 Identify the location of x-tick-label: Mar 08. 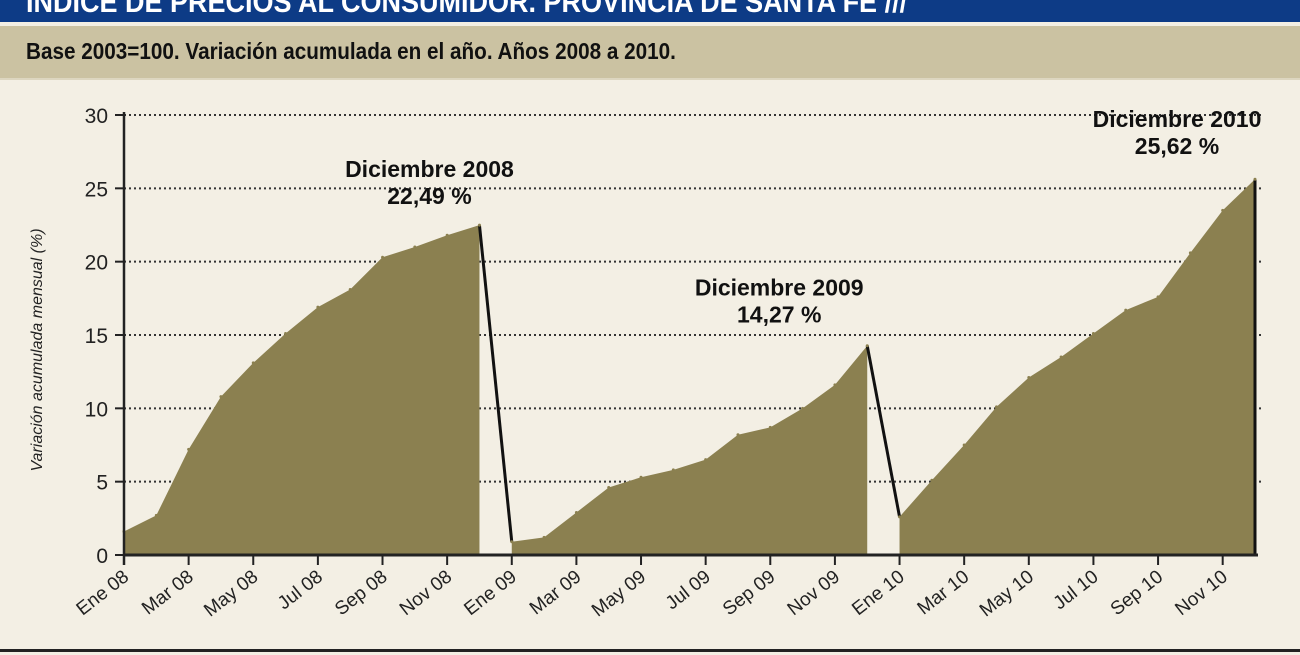
(168, 592).